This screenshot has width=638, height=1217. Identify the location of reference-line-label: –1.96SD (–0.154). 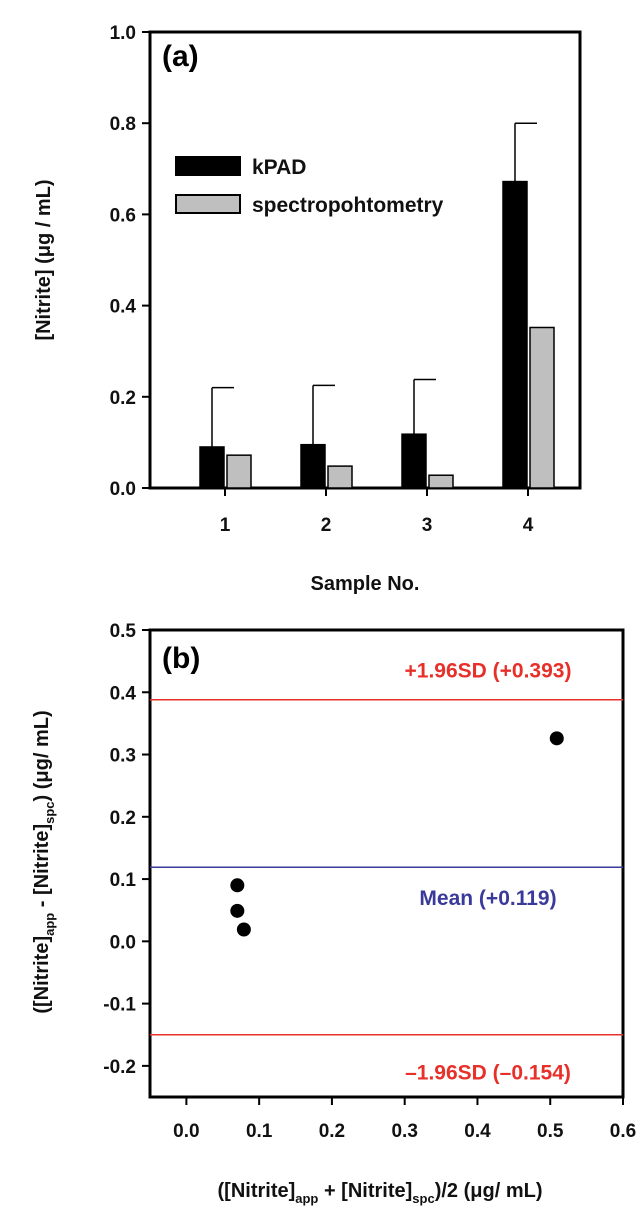
(488, 1073).